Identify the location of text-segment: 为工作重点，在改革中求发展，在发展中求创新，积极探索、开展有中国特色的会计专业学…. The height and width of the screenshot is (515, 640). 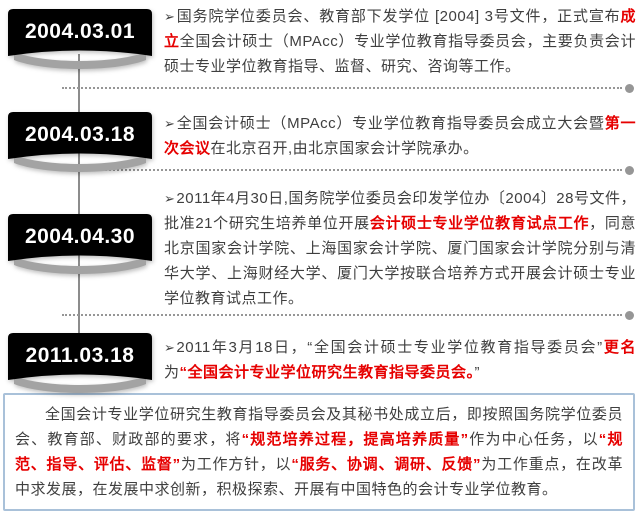
(319, 477).